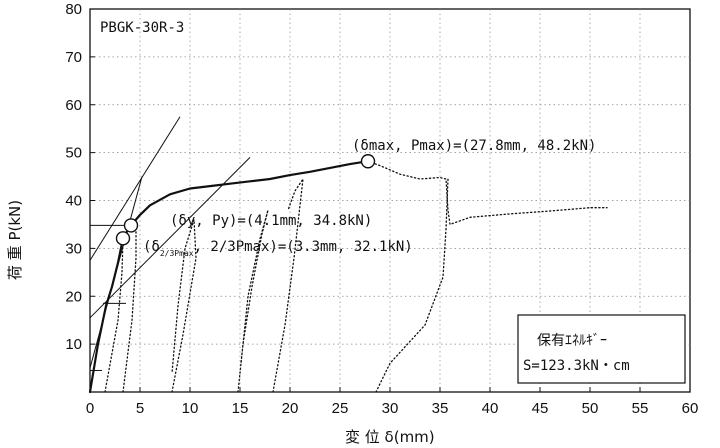 This screenshot has width=720, height=448. I want to click on x-tick-label: 10, so click(190, 408).